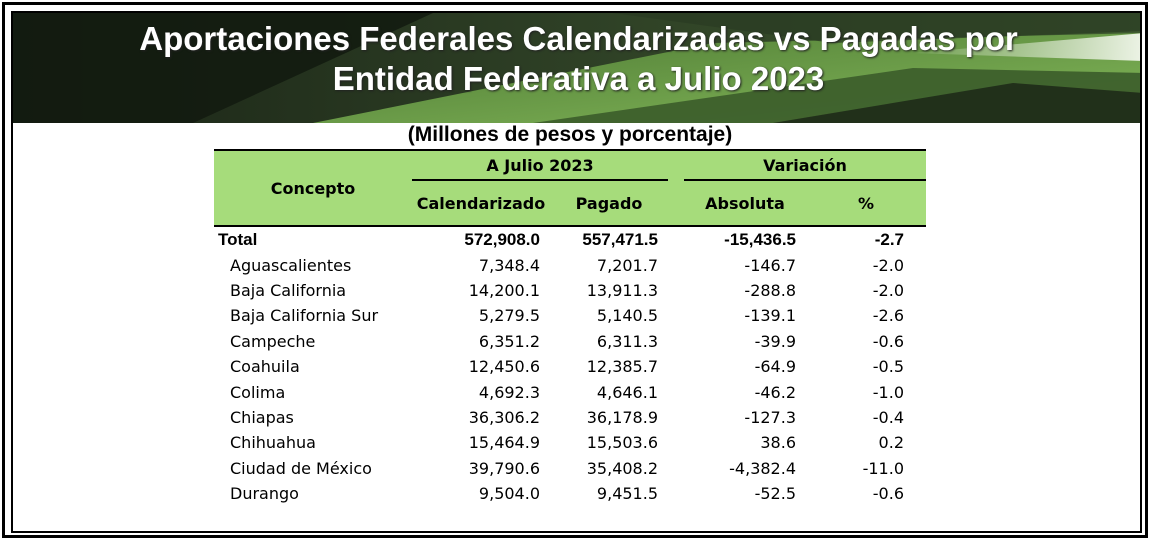 This screenshot has width=1156, height=546. Describe the element at coordinates (504, 443) in the screenshot. I see `row-calendarizado: 15,464.9` at that location.